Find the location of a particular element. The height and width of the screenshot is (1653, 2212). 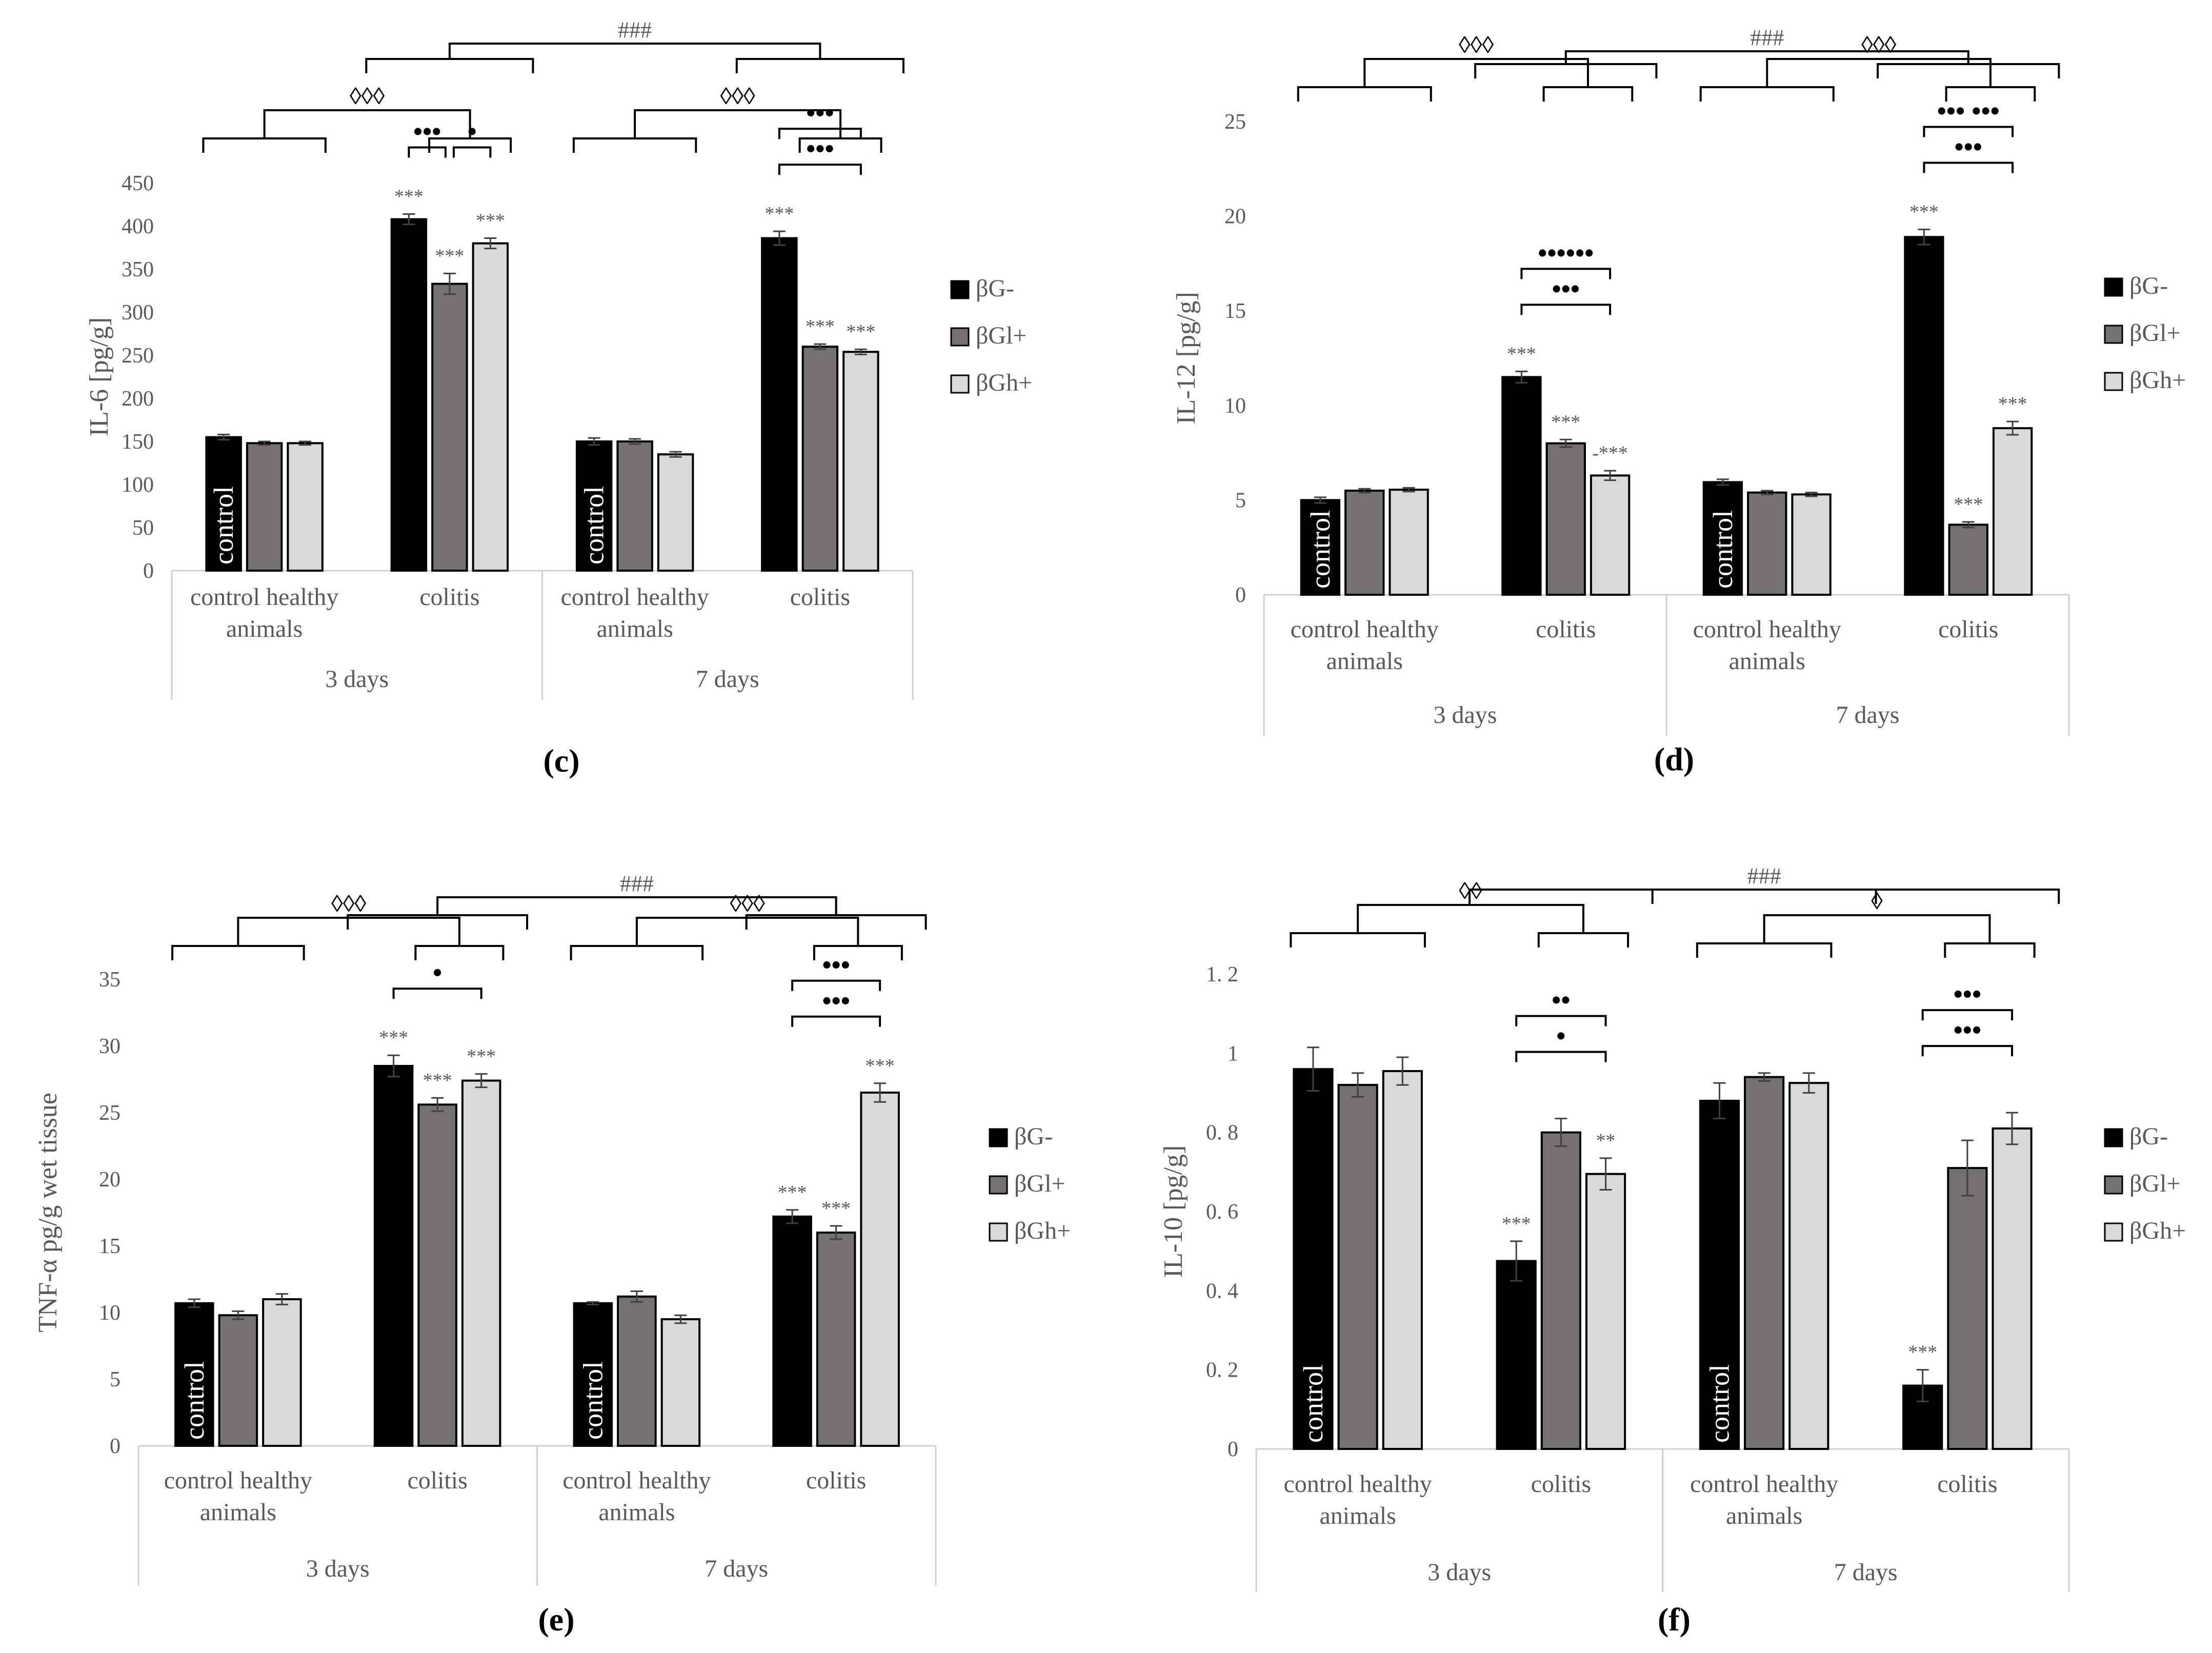

y-tick-label: 100 is located at coordinates (138, 485).